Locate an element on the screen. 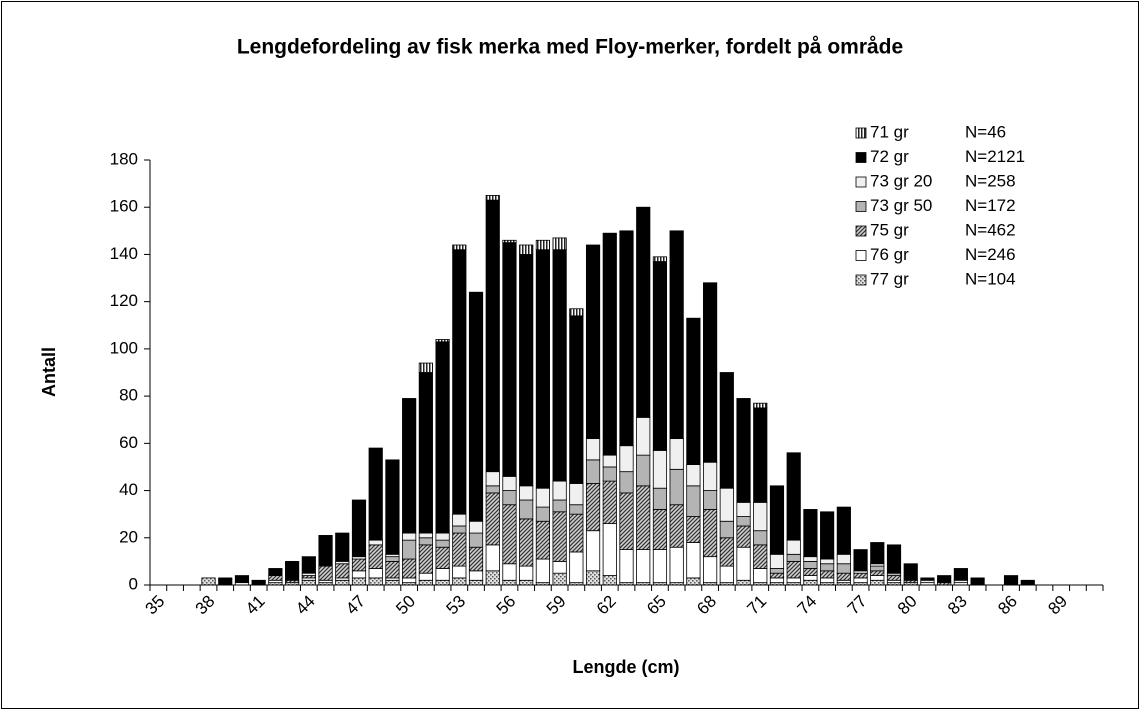 The image size is (1141, 711). y-tick-label: 20 is located at coordinates (128, 536).